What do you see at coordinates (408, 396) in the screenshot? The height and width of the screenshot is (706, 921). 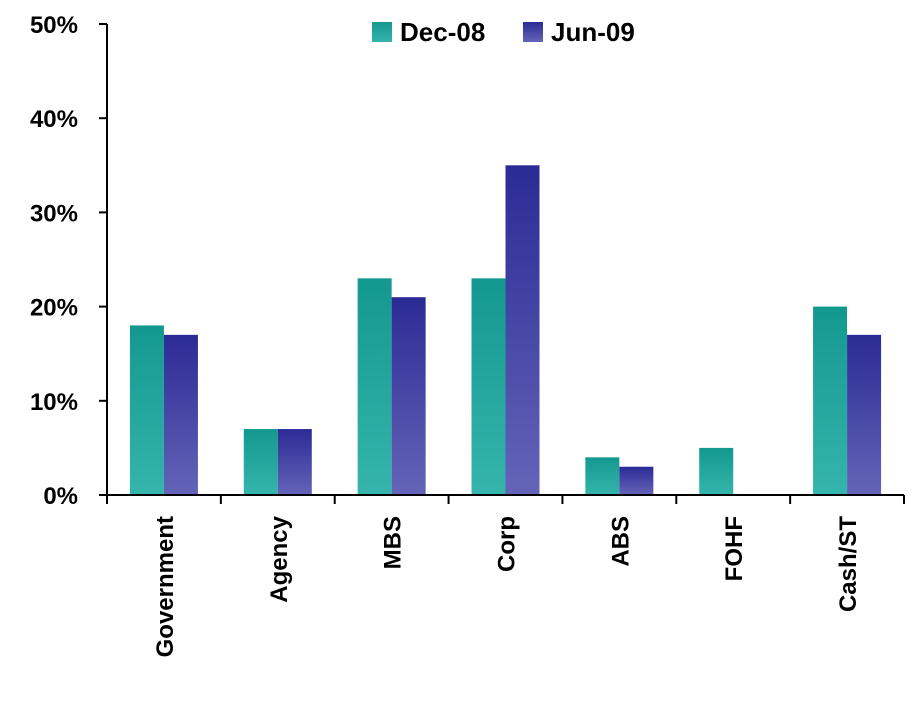 I see `bar-jun-09-mbs` at bounding box center [408, 396].